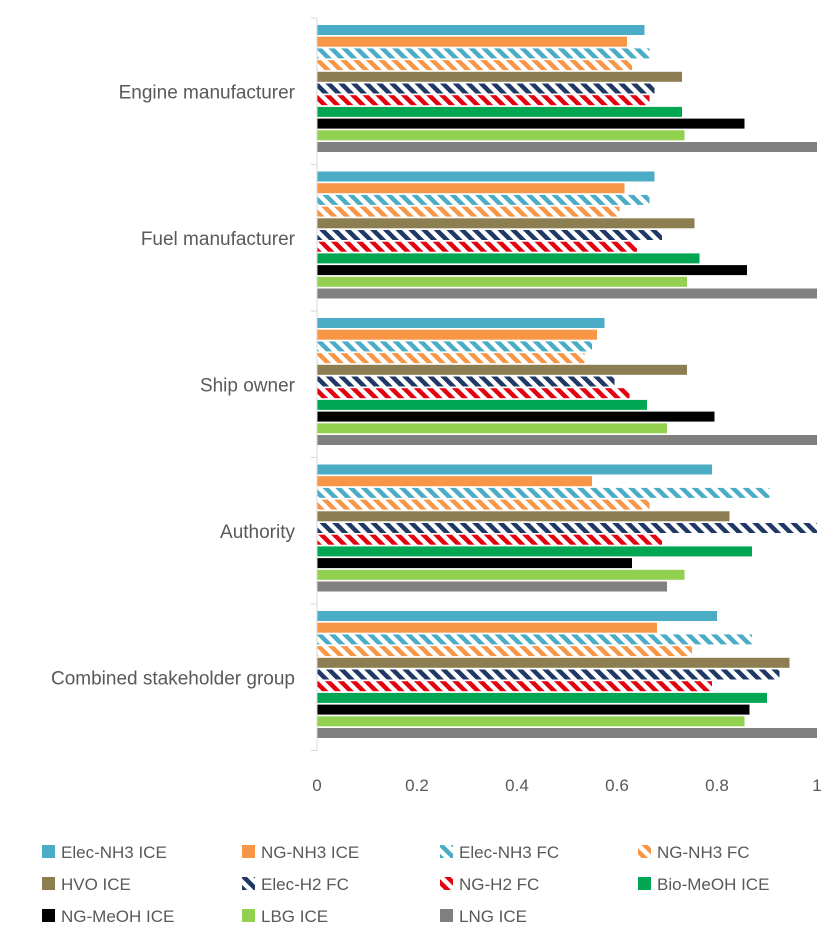  I want to click on bar-group-combined-stakeholder-group, so click(567, 674).